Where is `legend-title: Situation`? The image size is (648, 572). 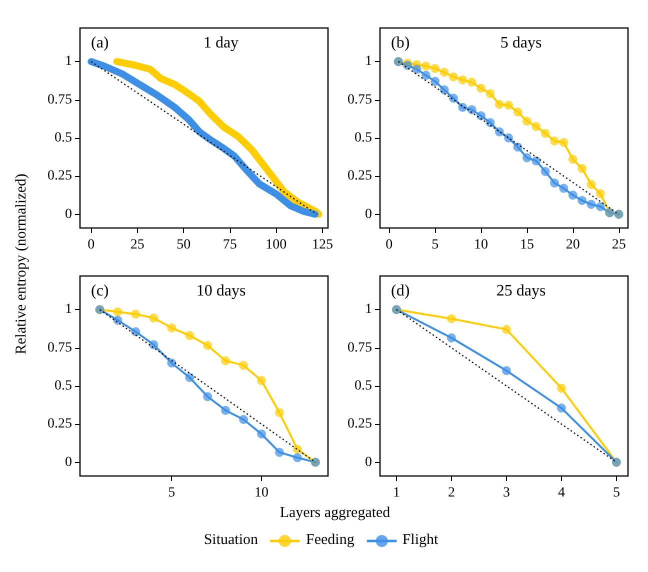
legend-title: Situation is located at coordinates (231, 540).